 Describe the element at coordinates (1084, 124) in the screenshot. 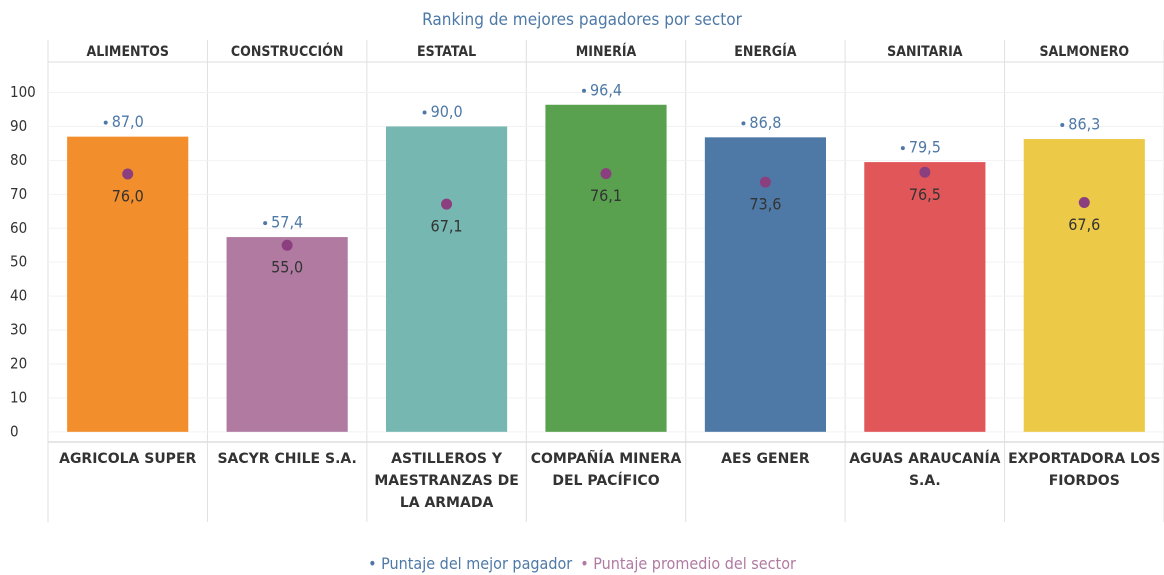

I see `value-label: 86,3` at that location.